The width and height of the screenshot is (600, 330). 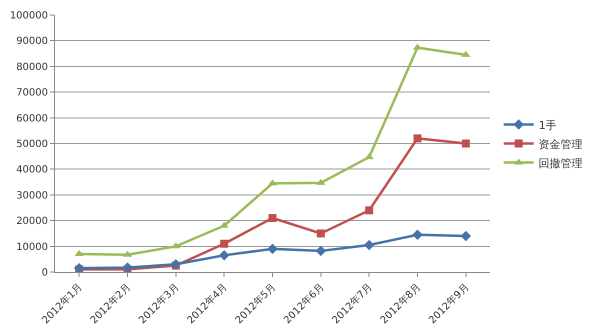 I want to click on legend-label: 1手, so click(x=547, y=125).